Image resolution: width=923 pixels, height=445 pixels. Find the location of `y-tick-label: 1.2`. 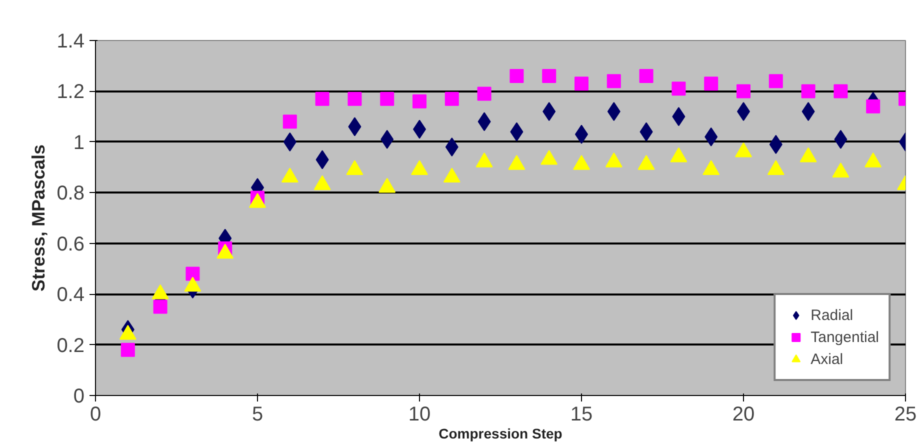

y-tick-label: 1.2 is located at coordinates (70, 92).